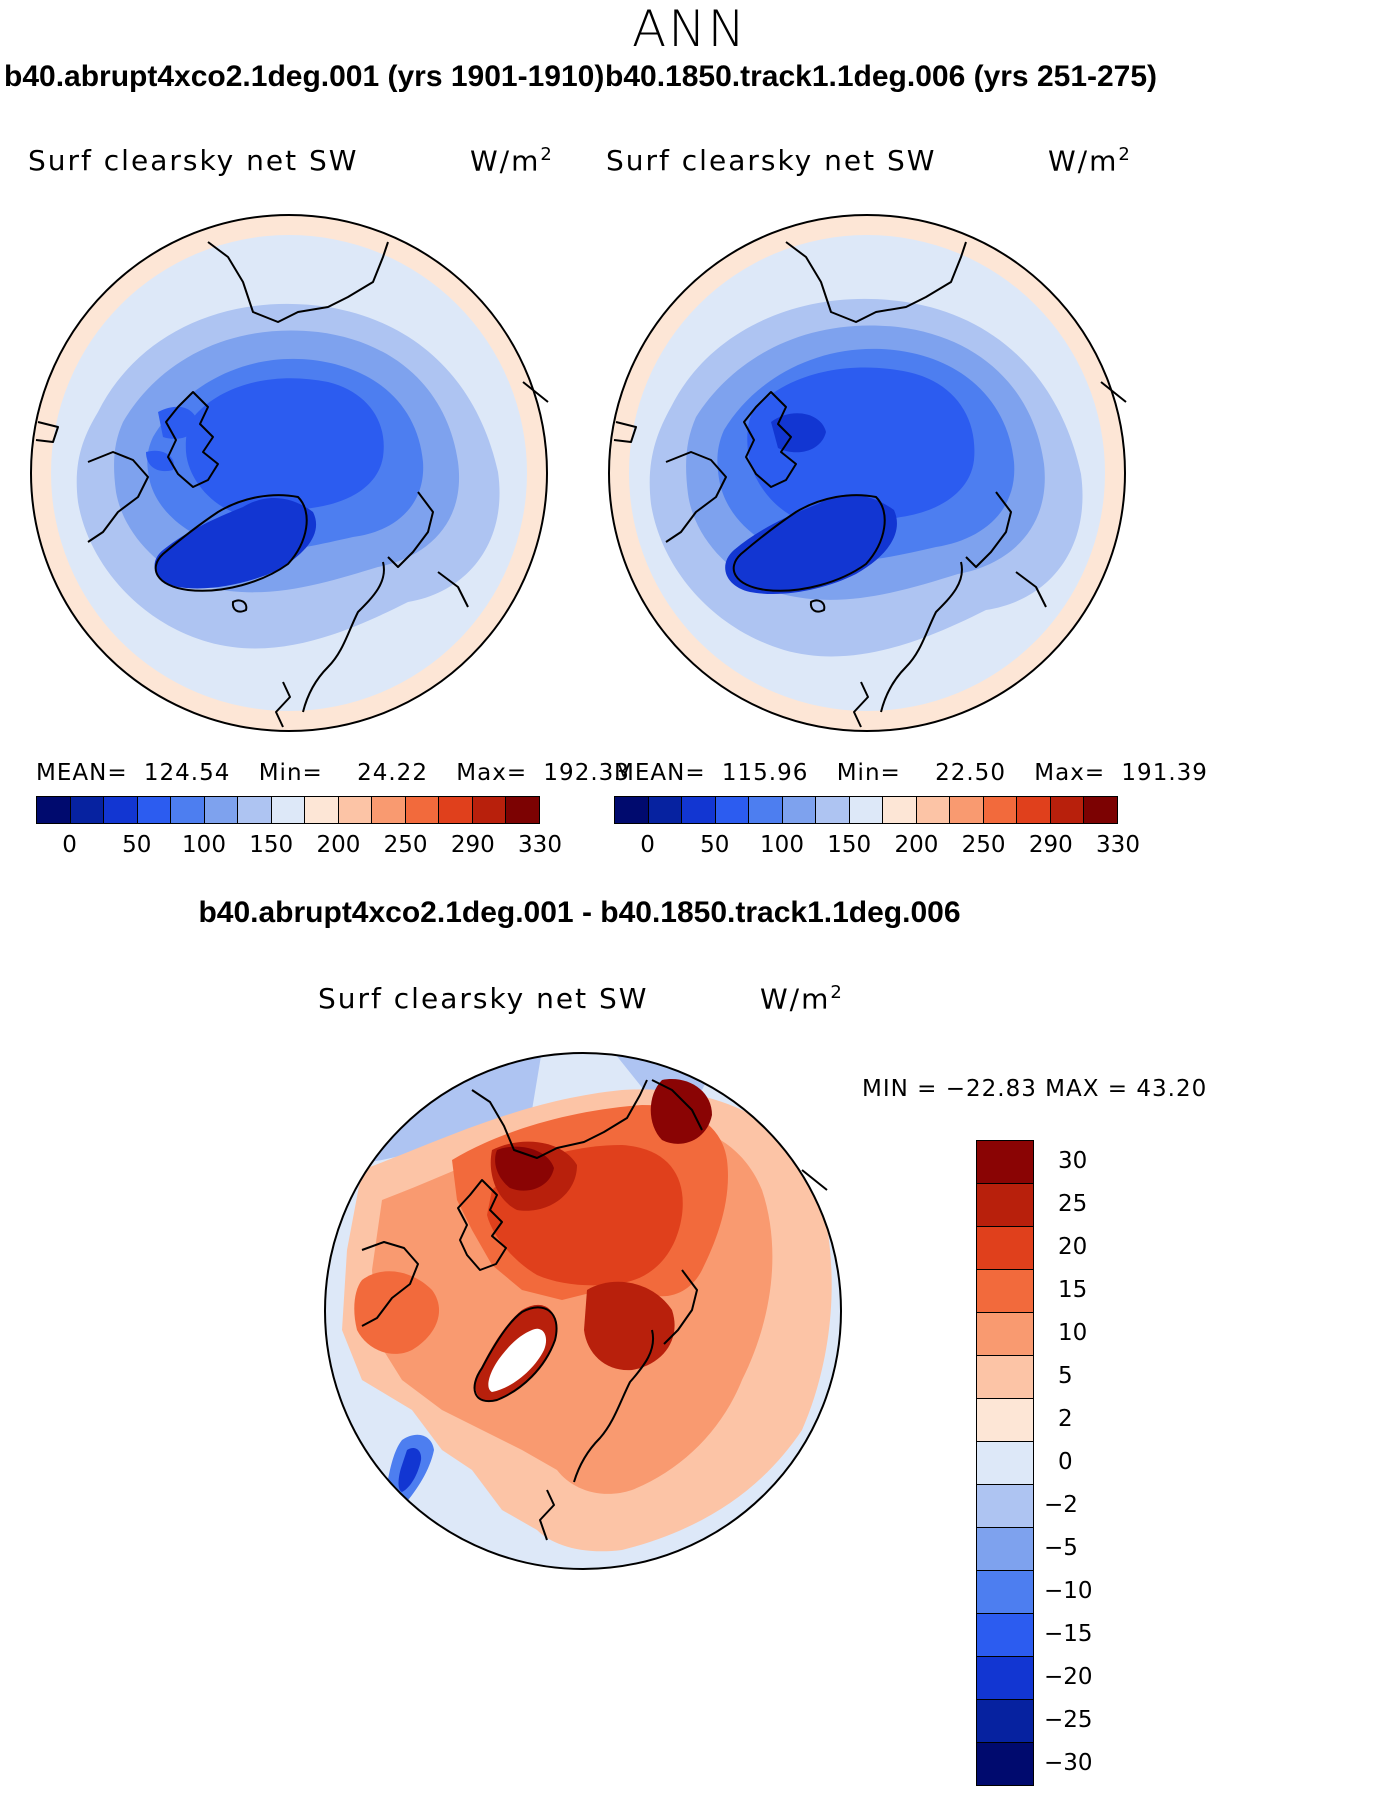 The height and width of the screenshot is (1800, 1379). I want to click on panel1-colorbar-tick-label: 200, so click(338, 845).